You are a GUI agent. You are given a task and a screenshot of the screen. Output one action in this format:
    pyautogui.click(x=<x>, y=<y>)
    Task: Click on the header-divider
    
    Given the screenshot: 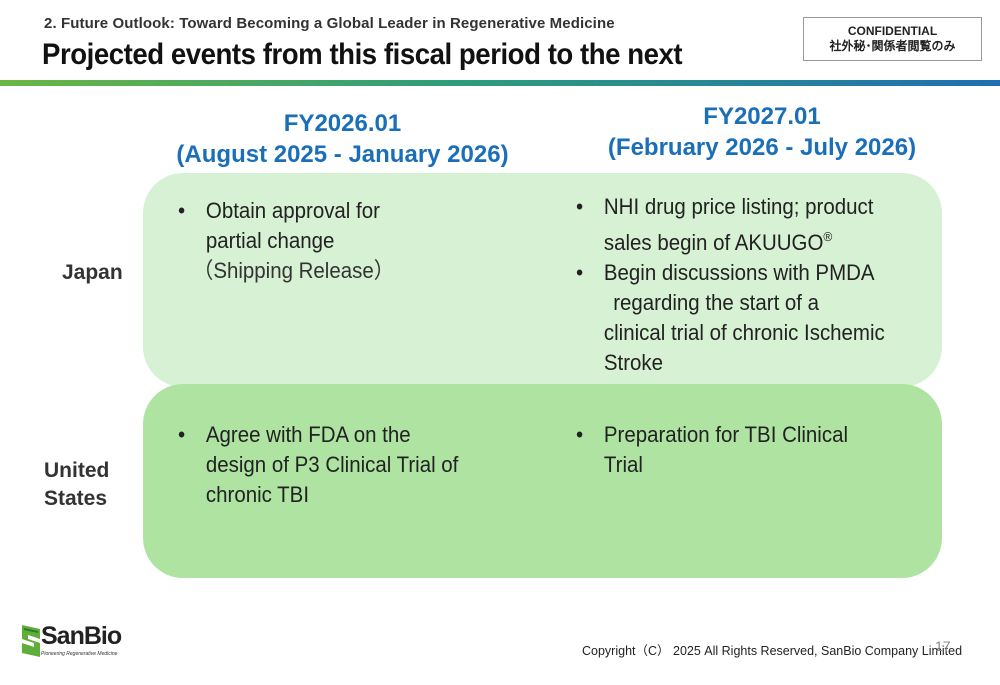 What is the action you would take?
    pyautogui.click(x=500, y=83)
    